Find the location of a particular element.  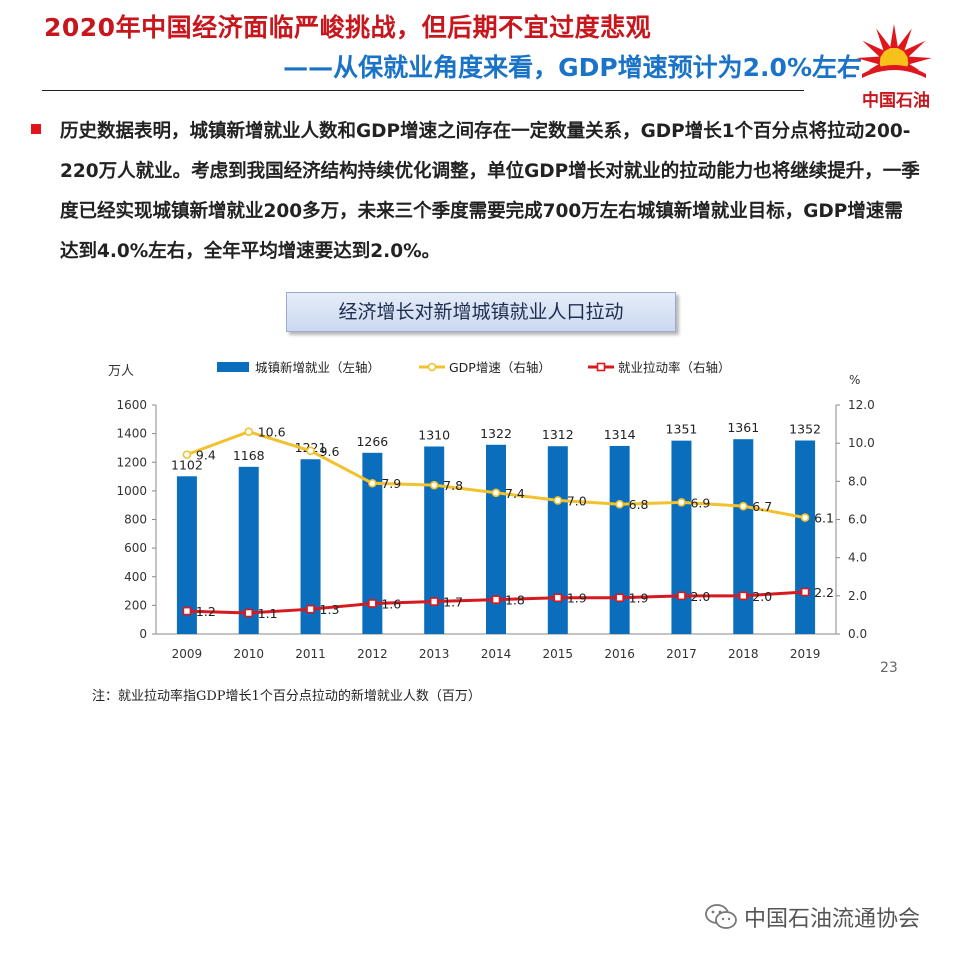

x-axis-tick-label: 2011 is located at coordinates (310, 654).